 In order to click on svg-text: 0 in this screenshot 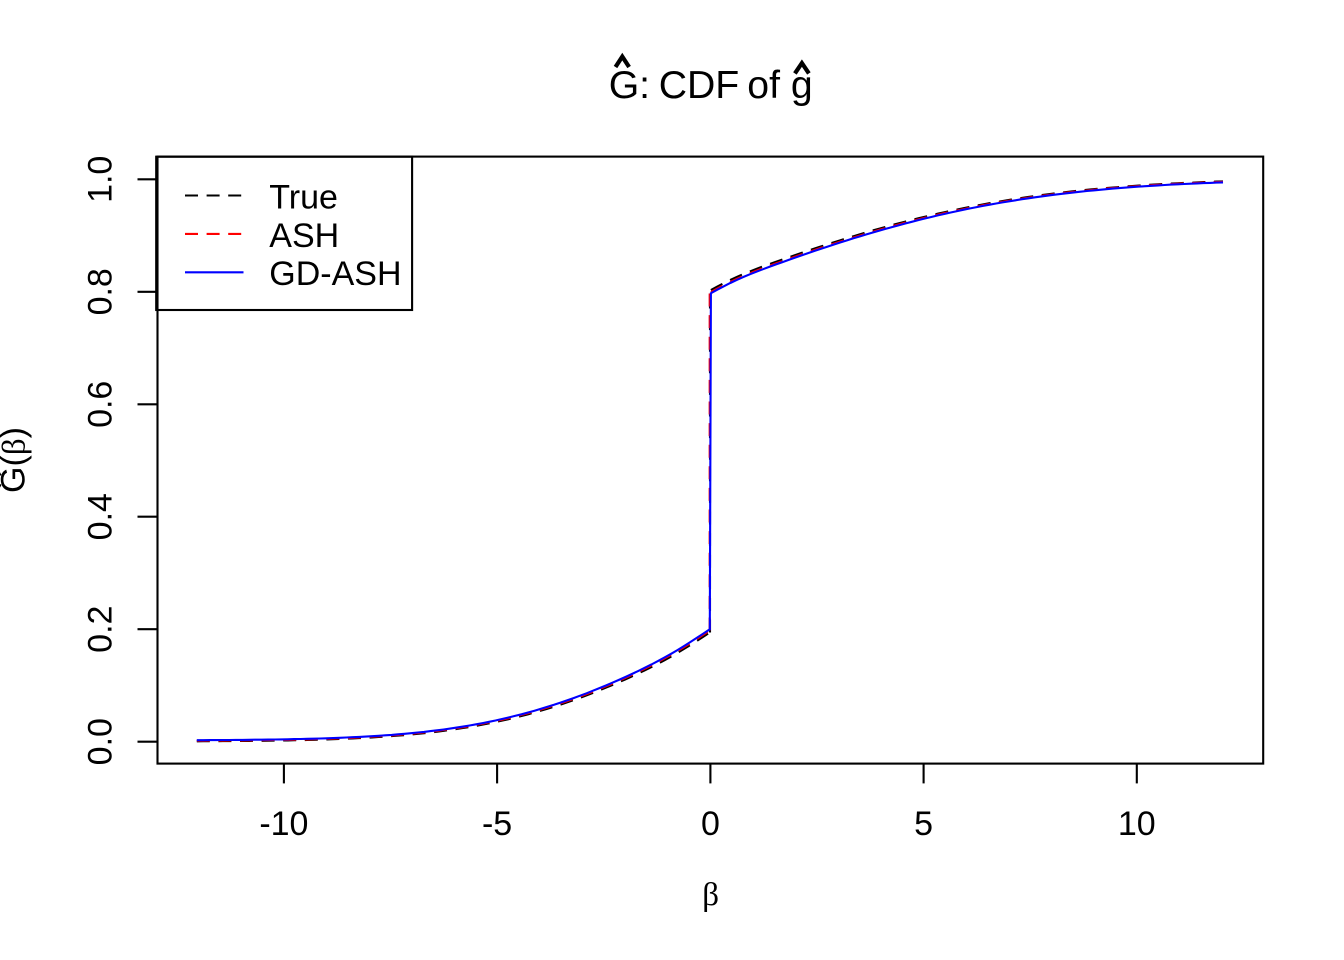, I will do `click(710, 824)`.